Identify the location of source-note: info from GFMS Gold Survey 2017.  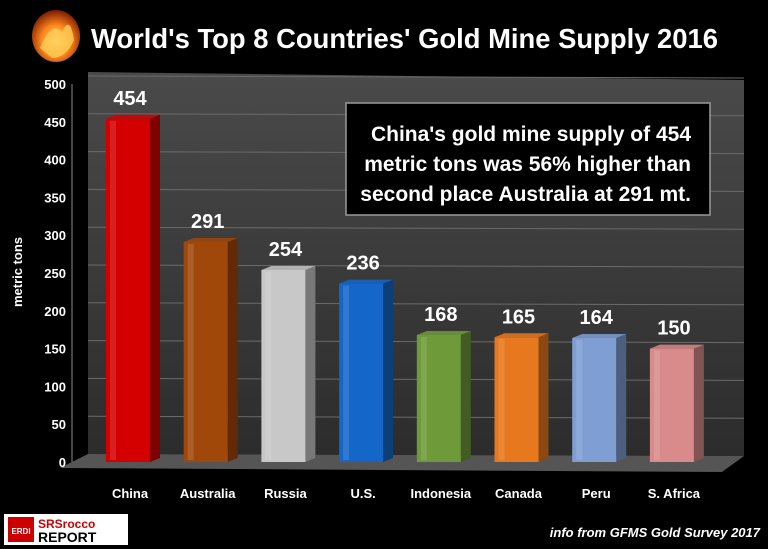
(655, 532).